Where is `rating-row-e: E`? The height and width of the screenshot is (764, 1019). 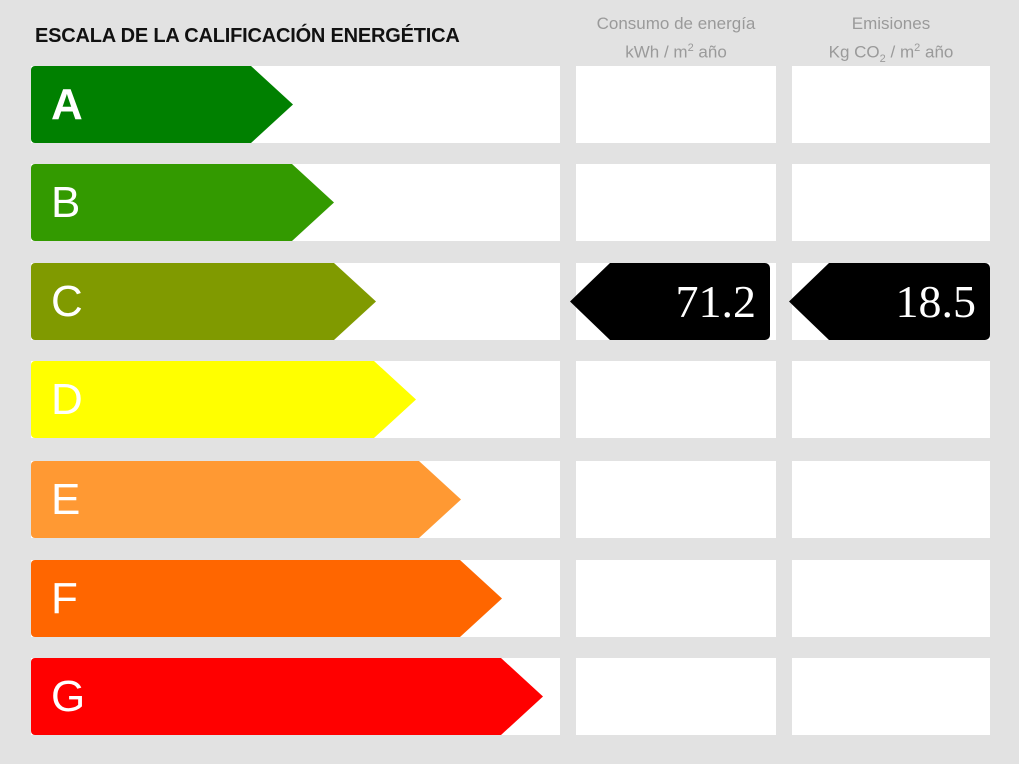 rating-row-e: E is located at coordinates (509, 499).